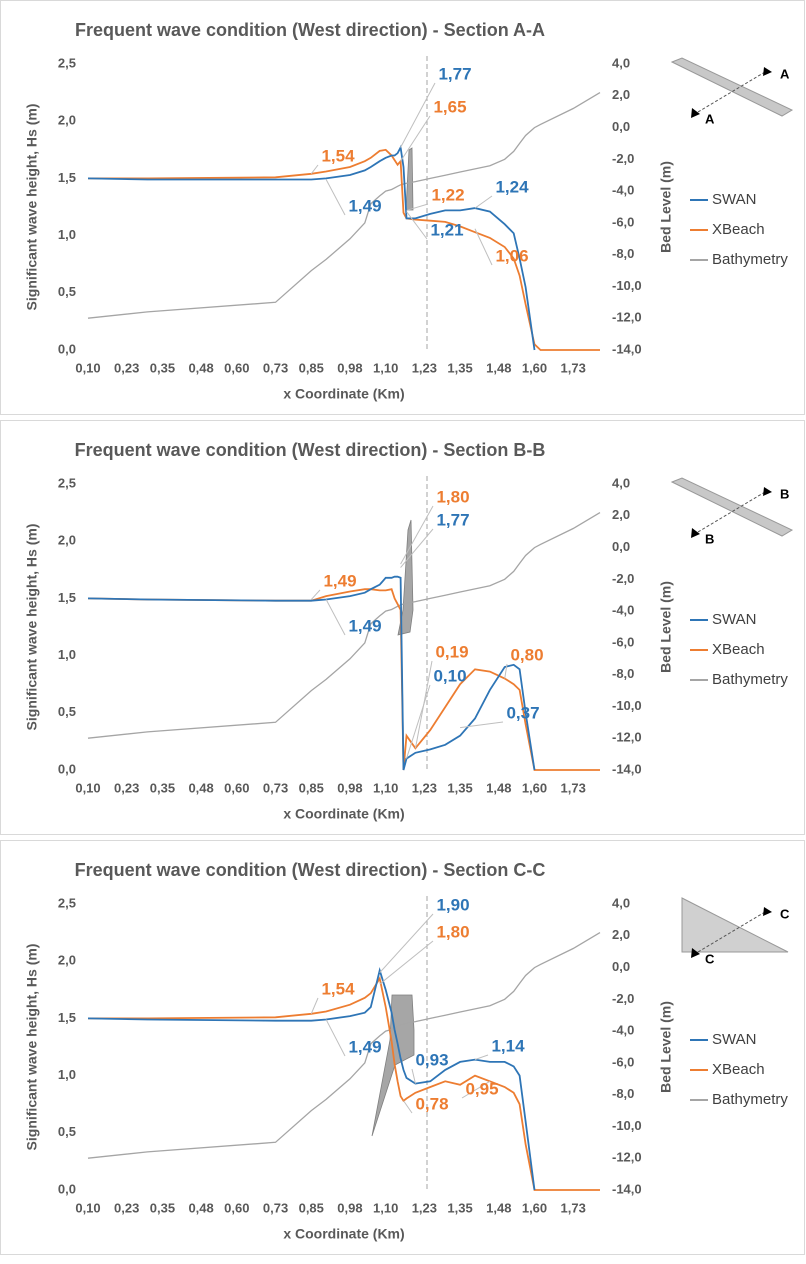  What do you see at coordinates (452, 519) in the screenshot?
I see `annotation-label: 1,77` at bounding box center [452, 519].